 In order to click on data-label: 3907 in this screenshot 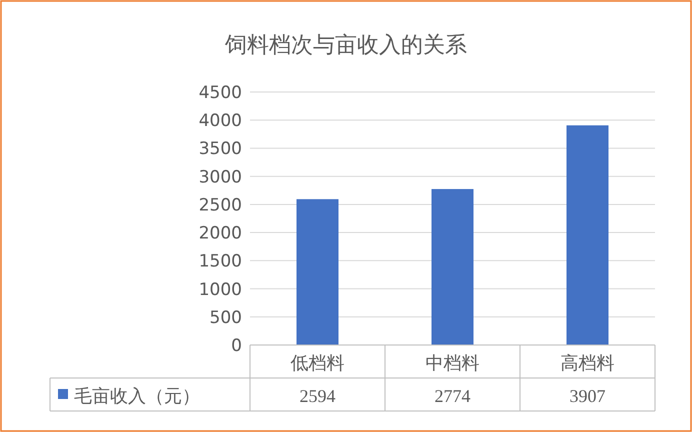, I will do `click(588, 396)`.